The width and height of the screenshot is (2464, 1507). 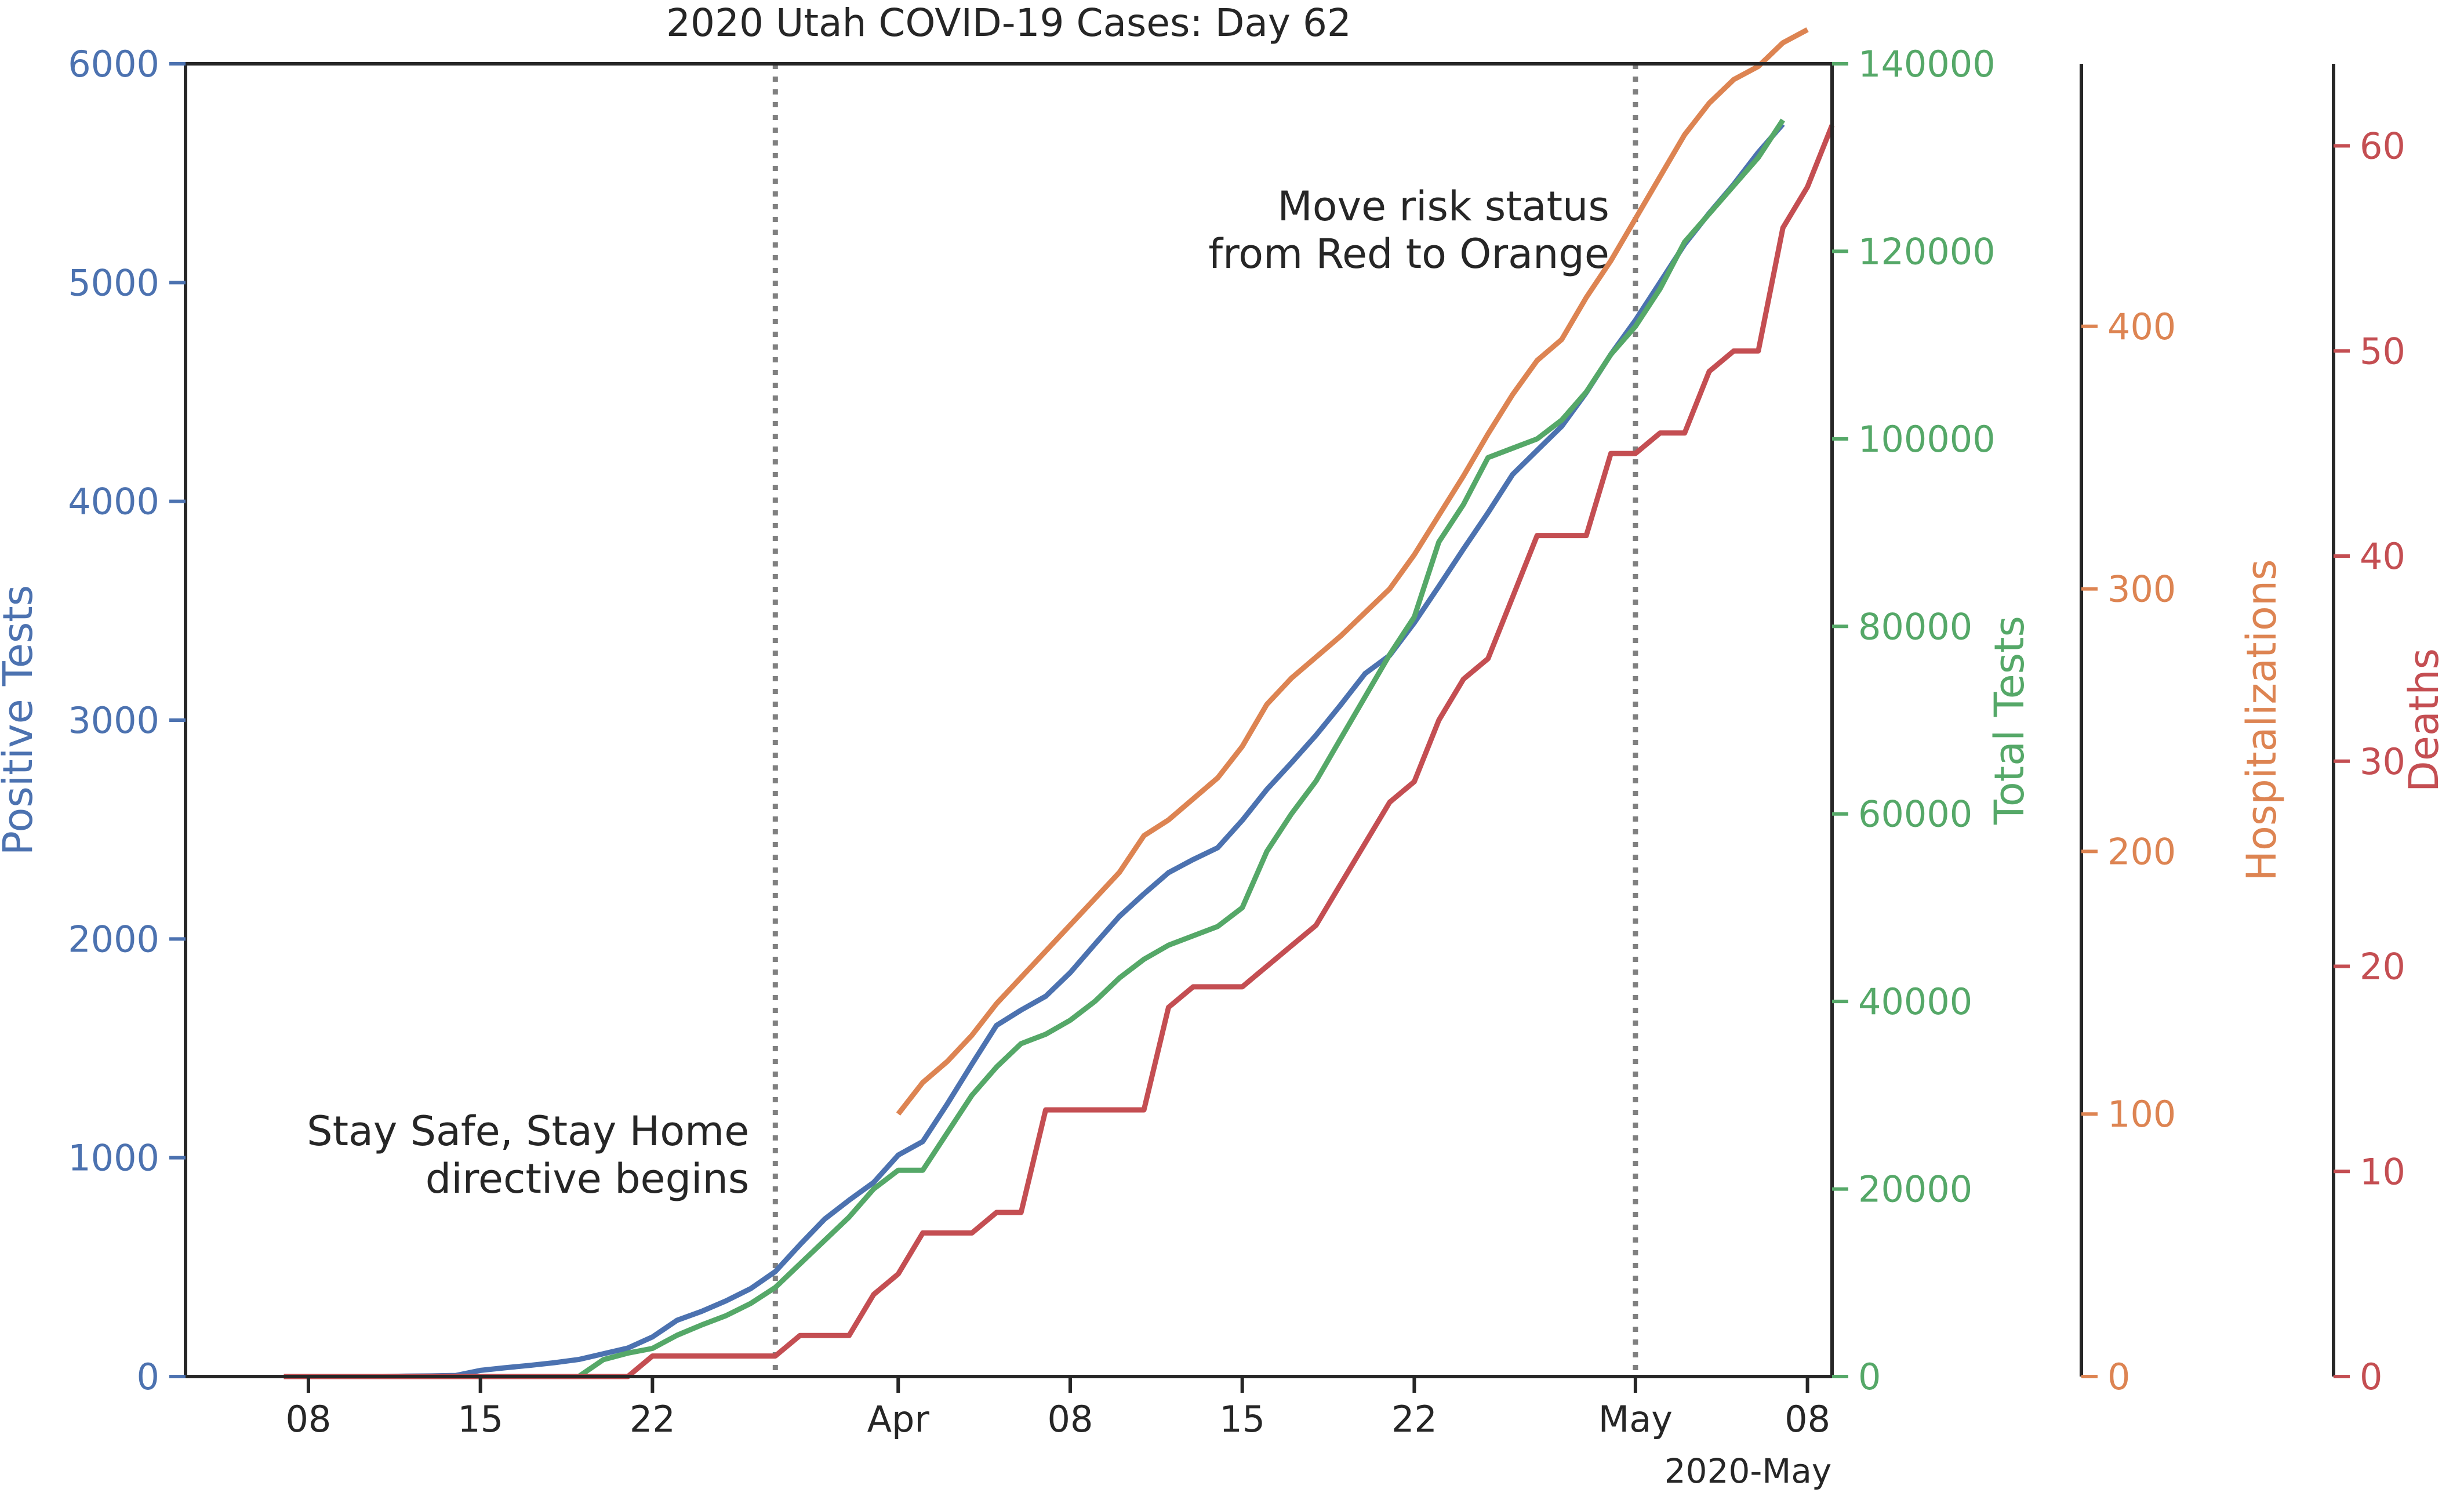 What do you see at coordinates (113, 939) in the screenshot?
I see `positive-tick-label: 2000` at bounding box center [113, 939].